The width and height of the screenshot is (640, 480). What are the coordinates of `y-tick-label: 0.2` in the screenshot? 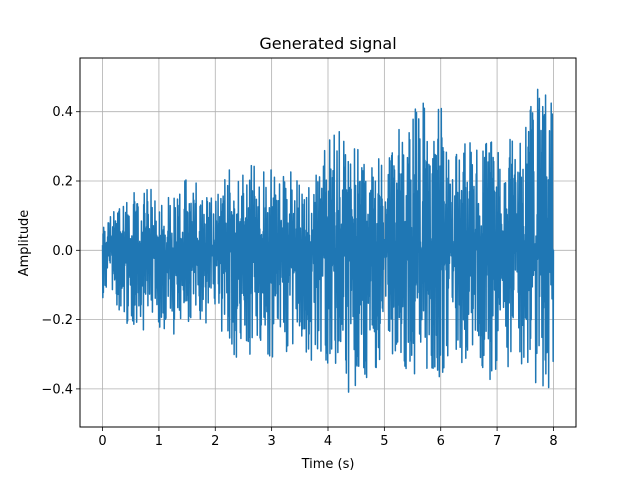 It's located at (62, 182).